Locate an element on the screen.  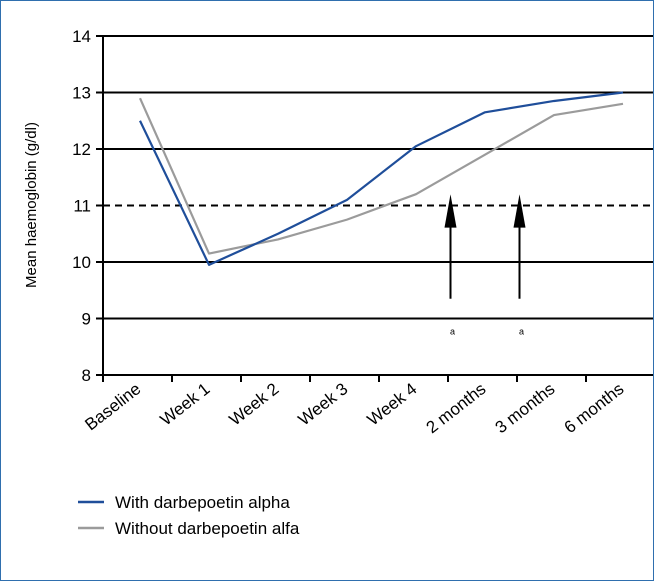
legend-label: Without darbepoetin alfa is located at coordinates (207, 528).